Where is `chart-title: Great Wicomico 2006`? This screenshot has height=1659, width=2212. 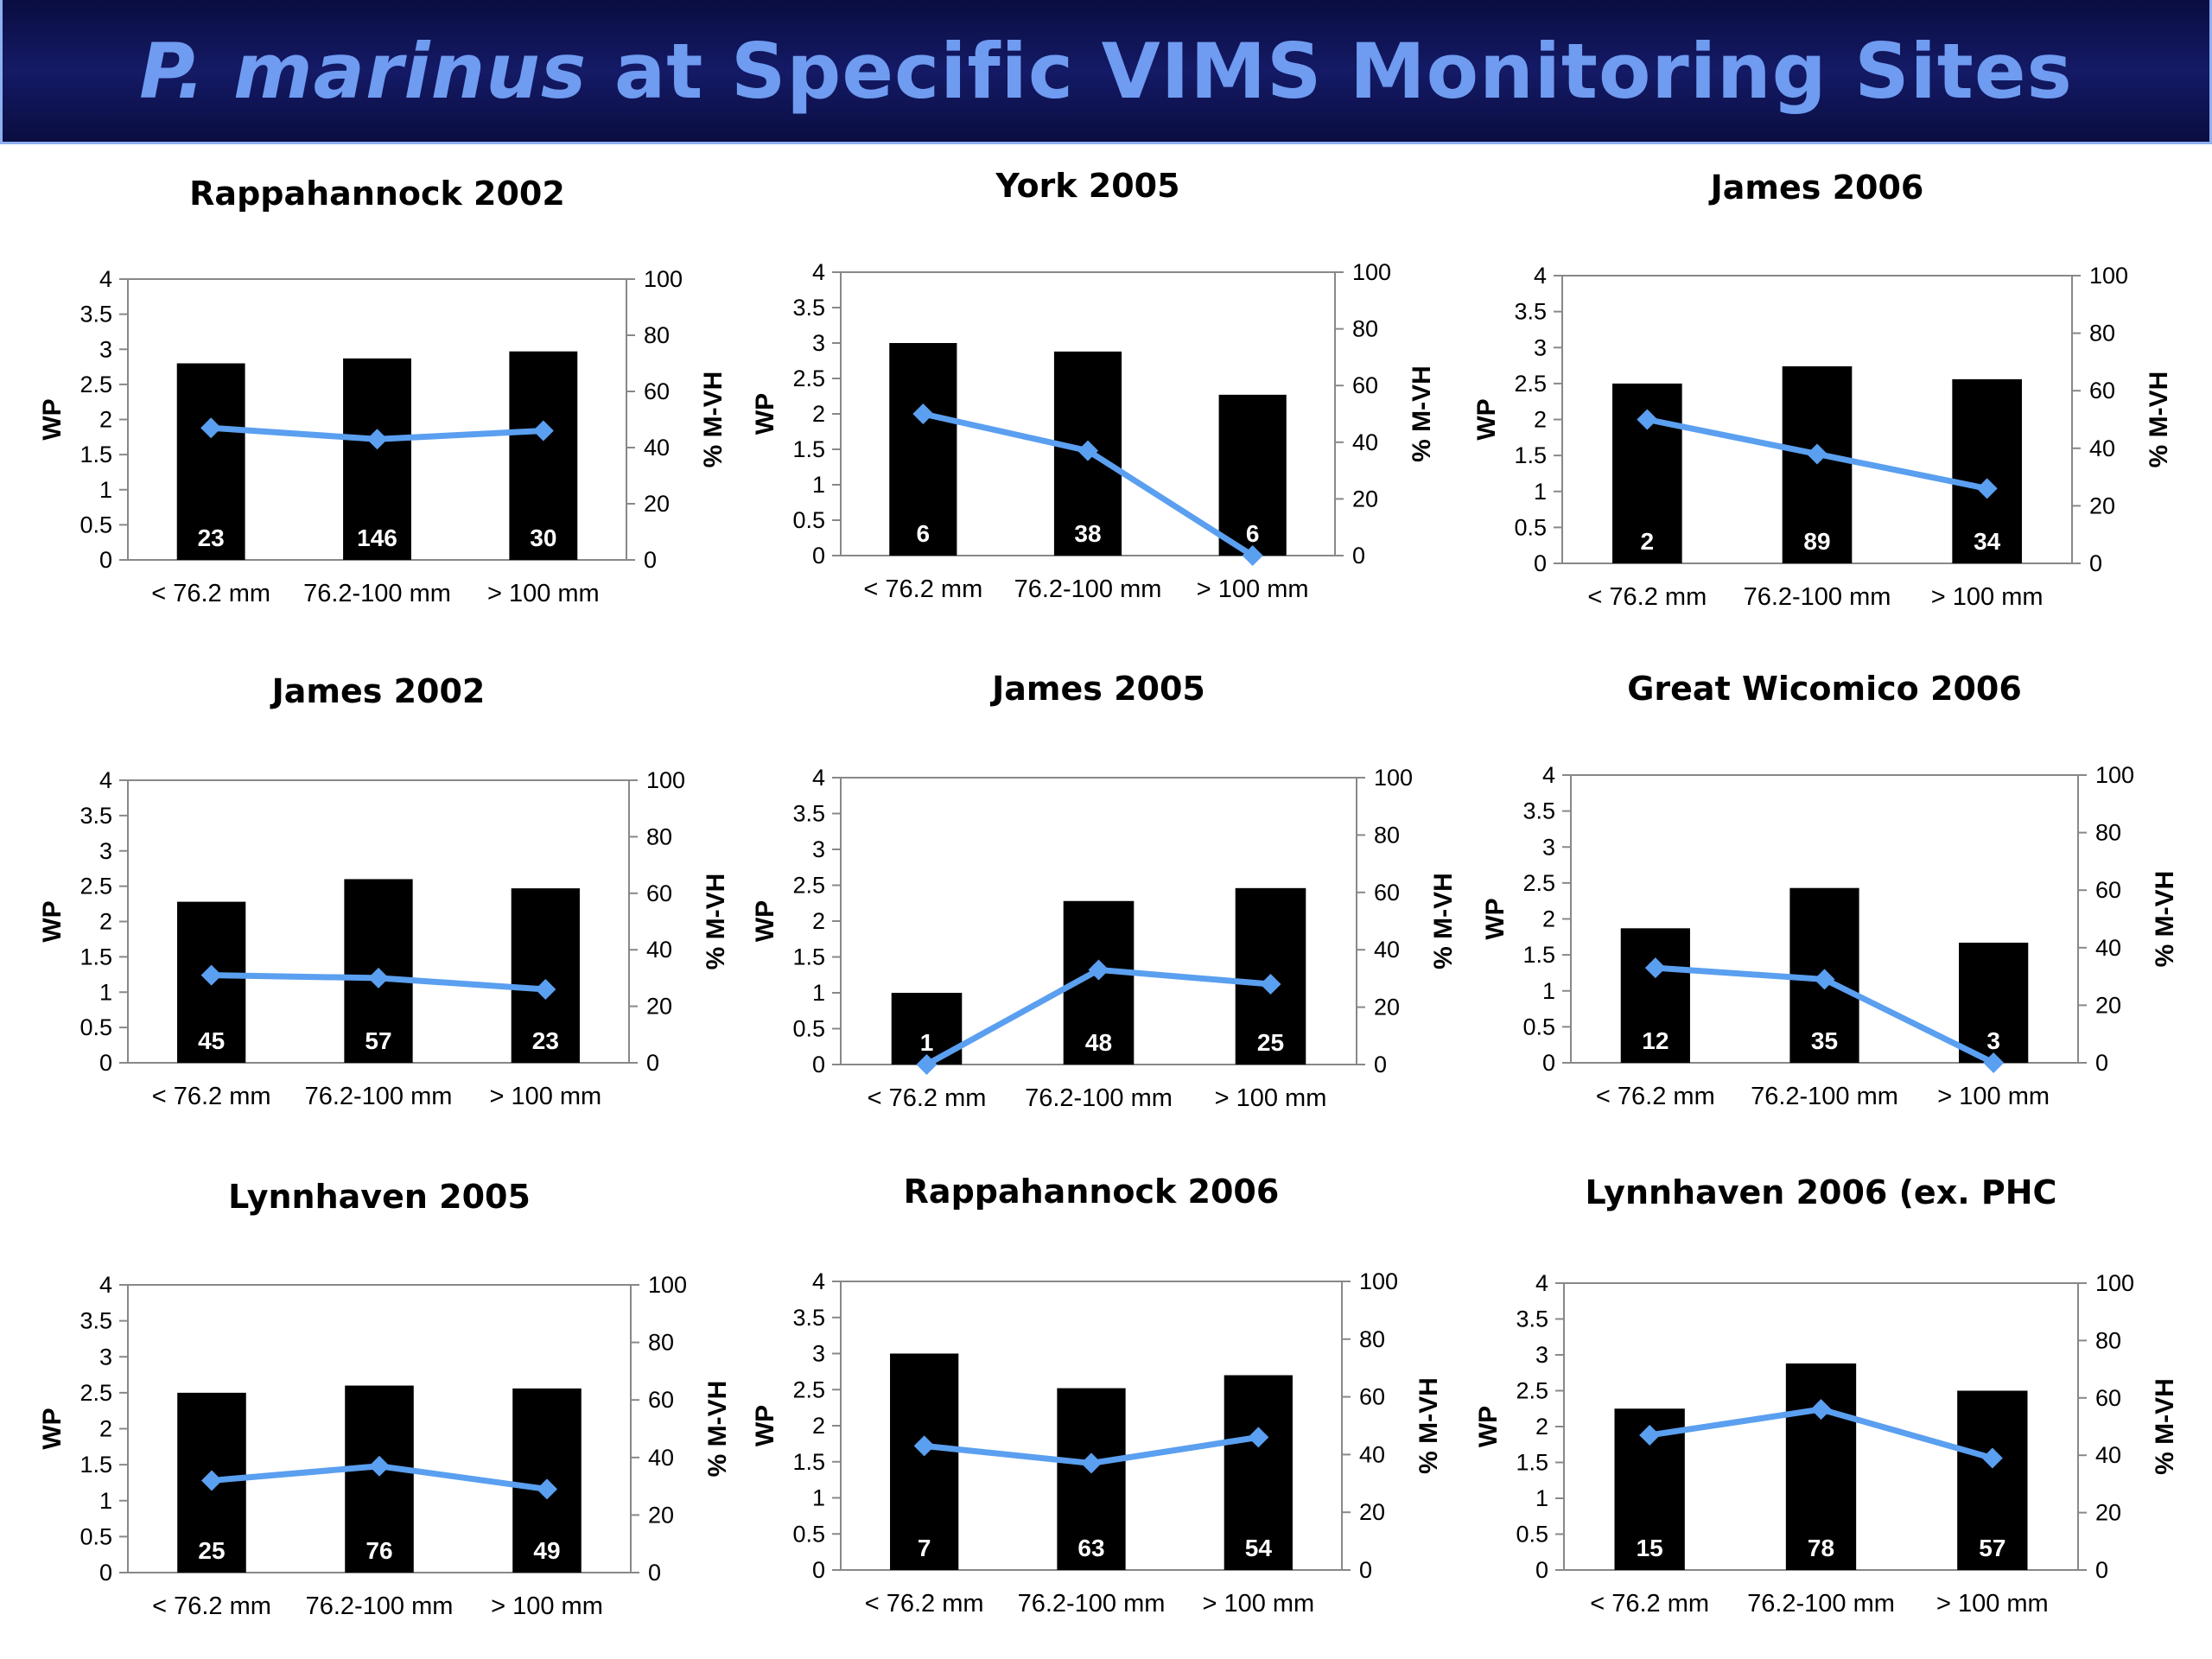
chart-title: Great Wicomico 2006 is located at coordinates (1824, 689).